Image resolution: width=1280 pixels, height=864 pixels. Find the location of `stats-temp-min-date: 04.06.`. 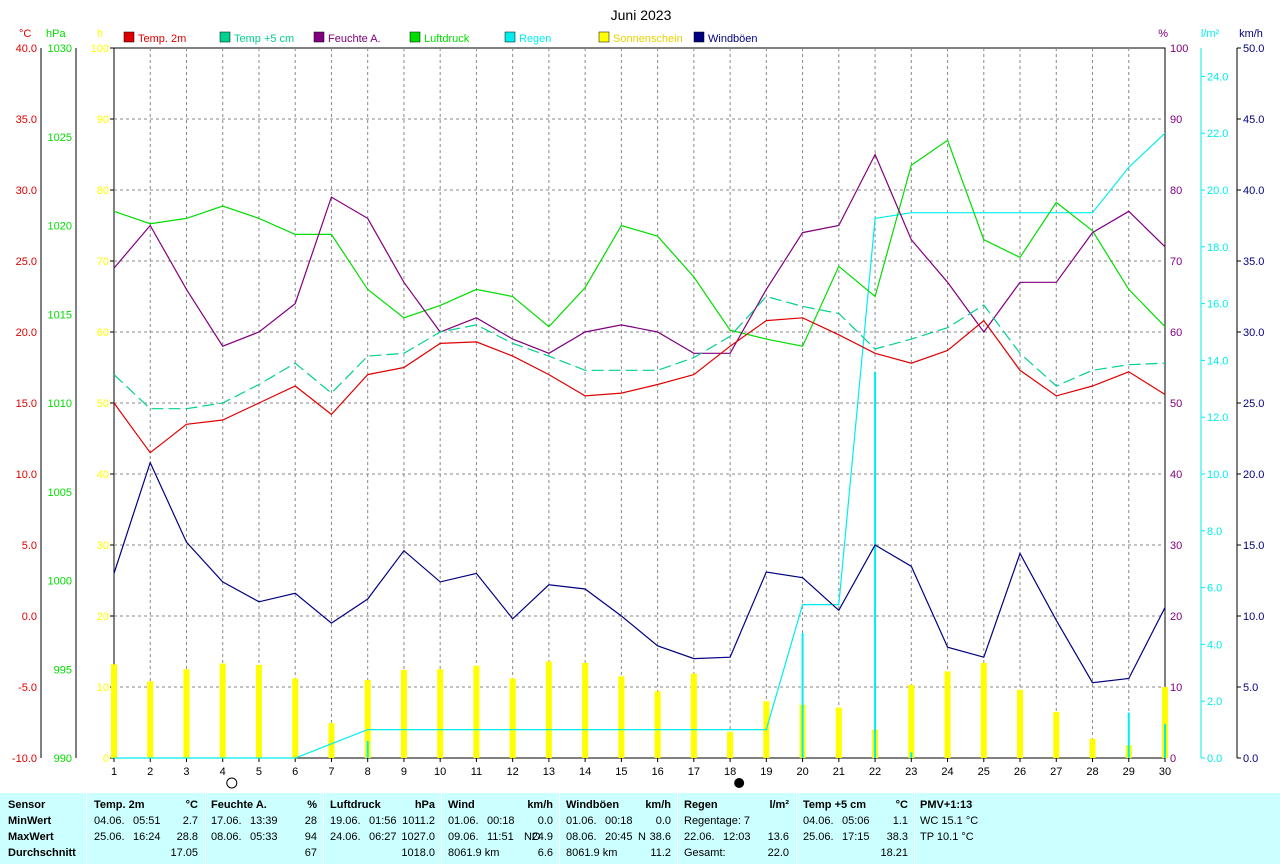

stats-temp-min-date: 04.06. is located at coordinates (109, 821).